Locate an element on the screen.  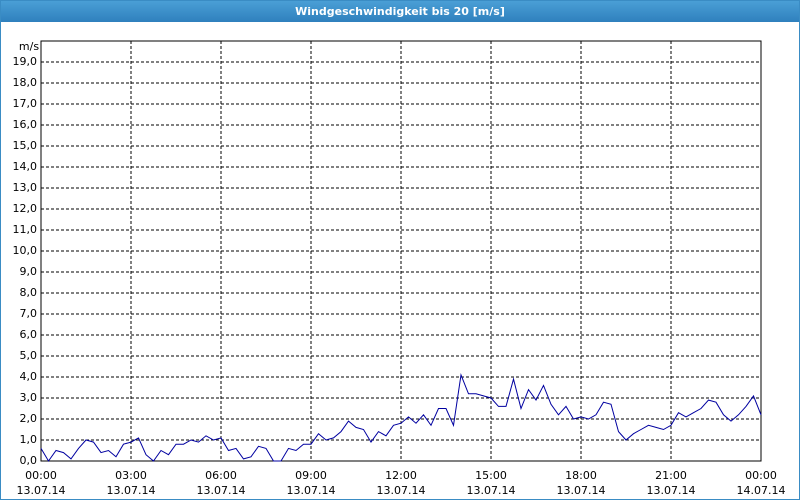
y-tick-label: 17,0 is located at coordinates (25, 103).